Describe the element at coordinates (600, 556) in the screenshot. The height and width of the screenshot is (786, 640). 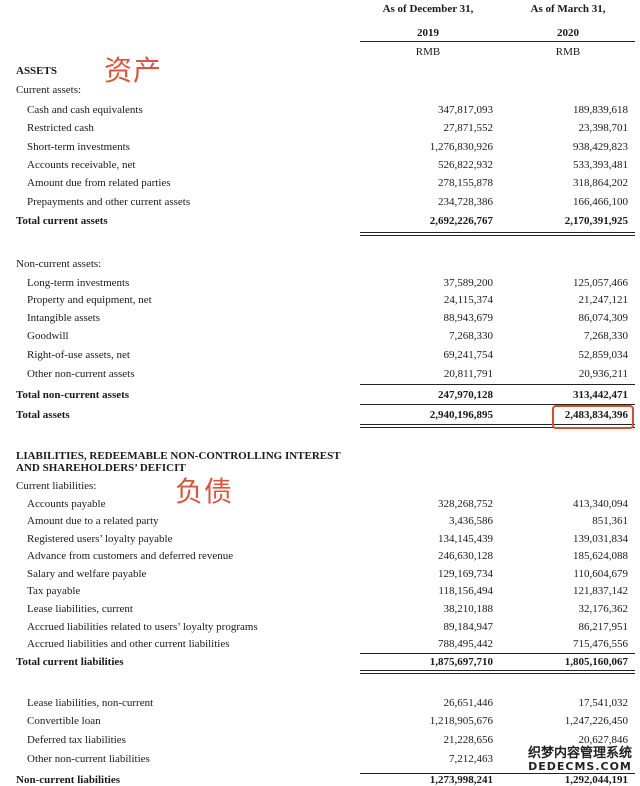
I see `value-2020: 185,624,088` at that location.